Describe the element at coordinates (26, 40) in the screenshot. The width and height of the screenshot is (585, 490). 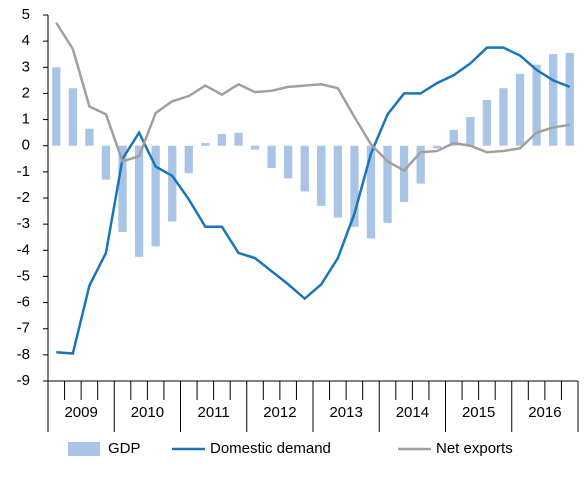
I see `y-tick-label: 4` at that location.